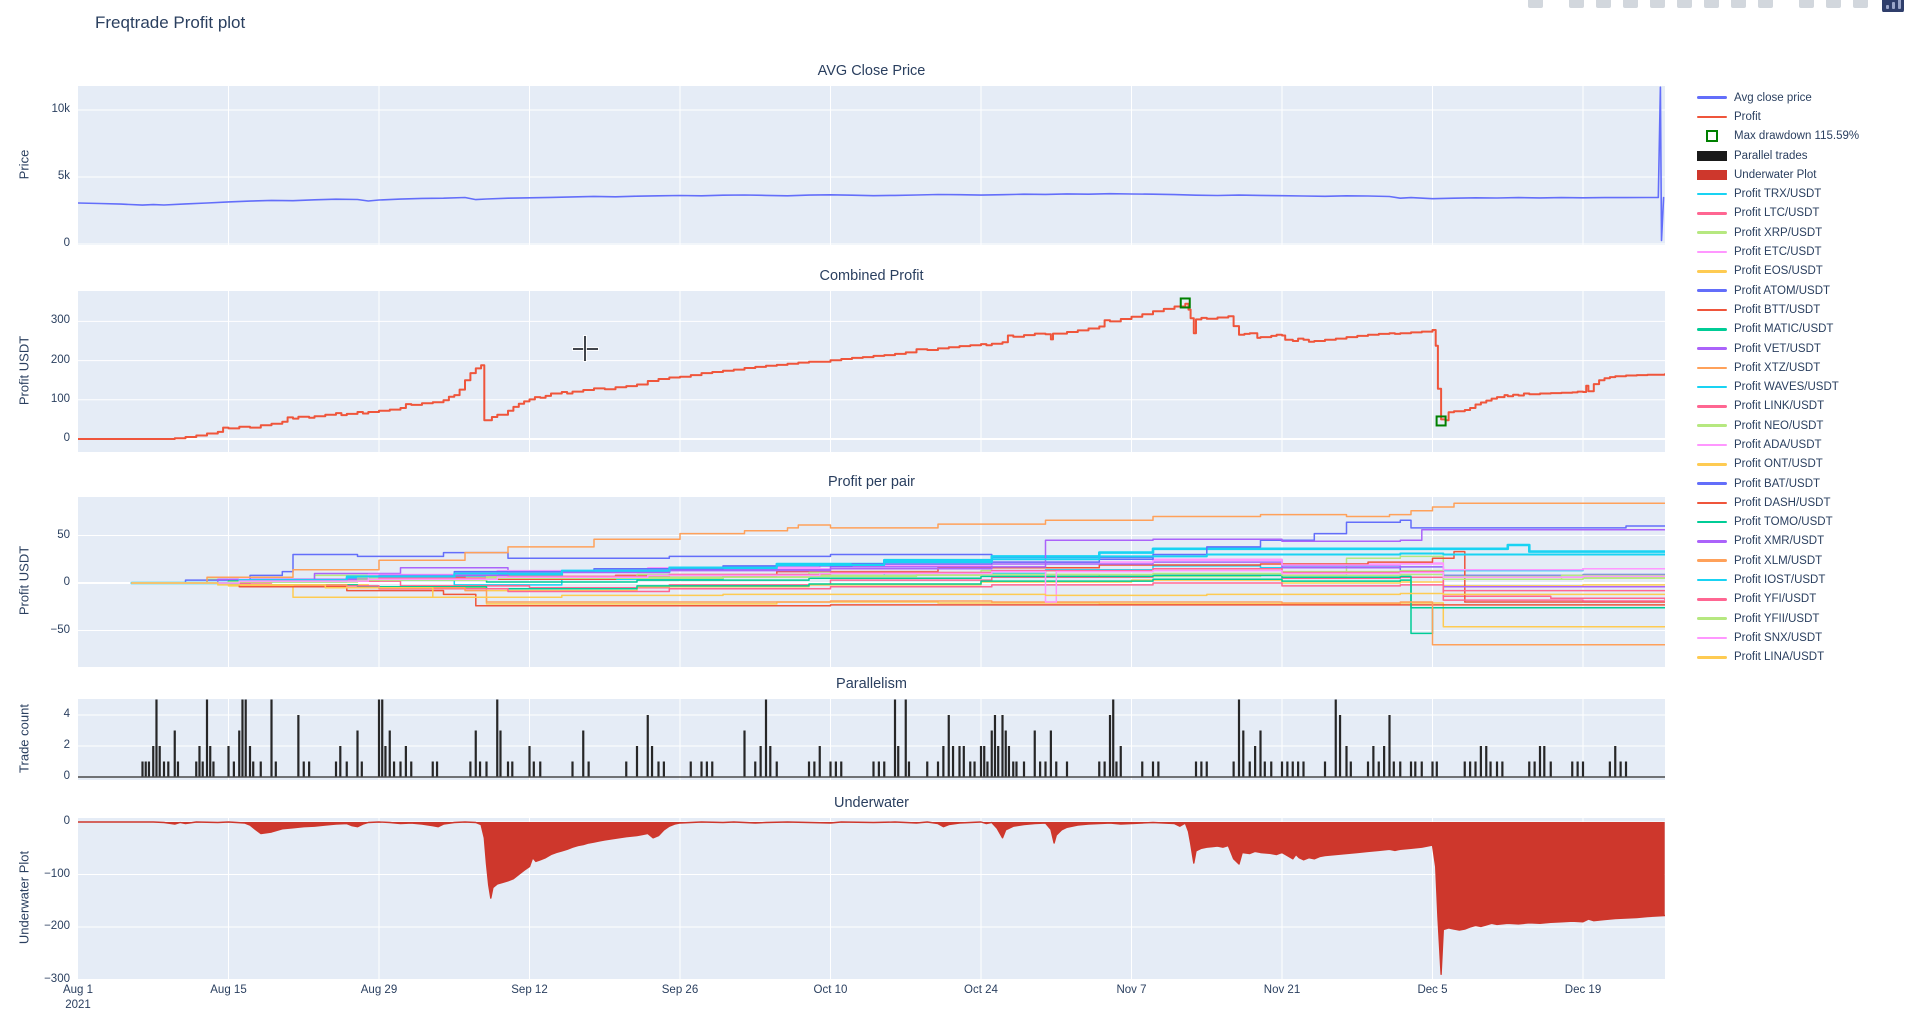  What do you see at coordinates (1773, 97) in the screenshot?
I see `legend-item-label: Avg close price` at bounding box center [1773, 97].